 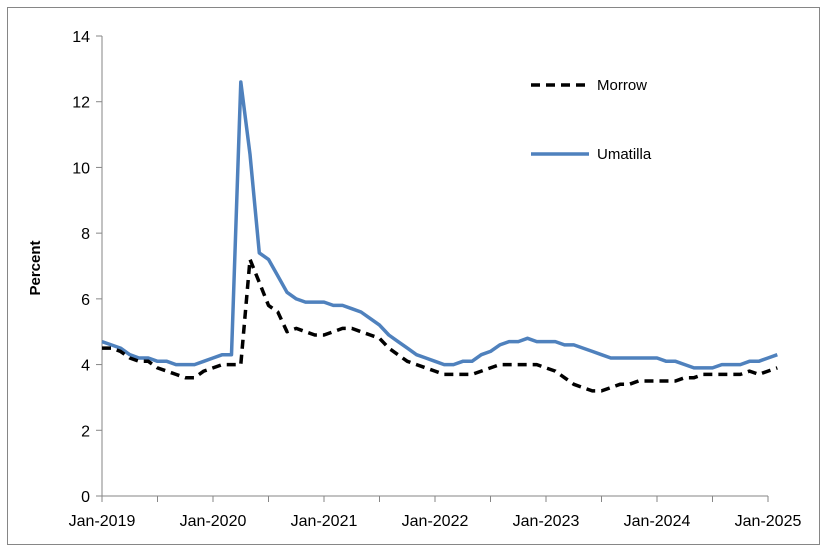 I want to click on x-tick-label: Jan-2021, so click(x=324, y=521).